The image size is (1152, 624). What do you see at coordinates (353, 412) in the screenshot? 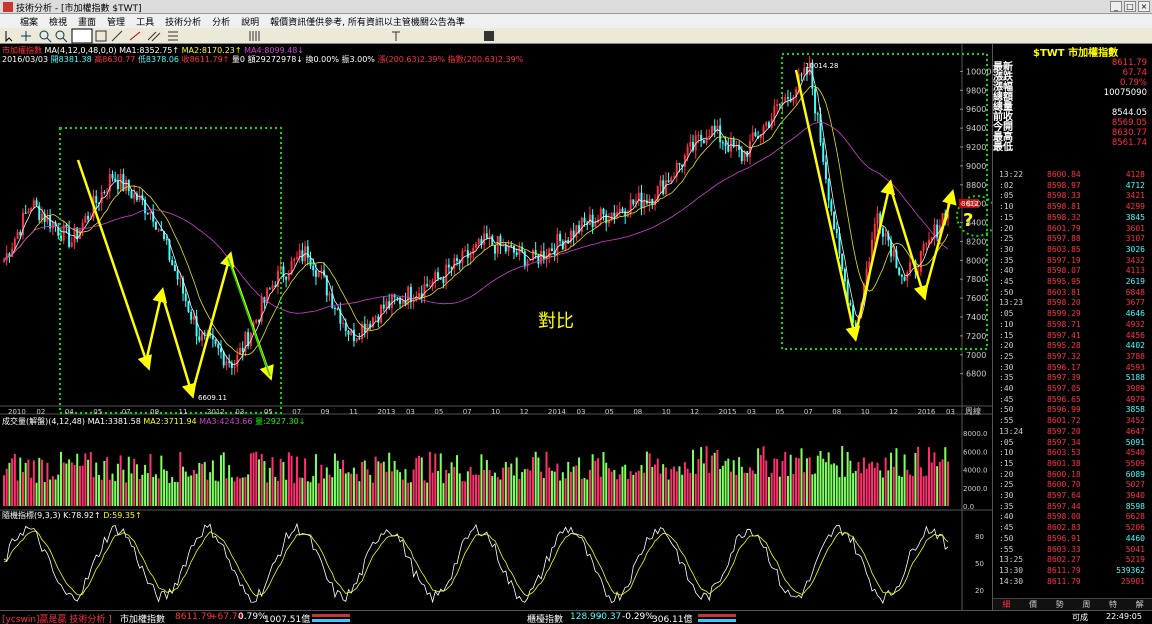
I see `time-axis-label: 11` at bounding box center [353, 412].